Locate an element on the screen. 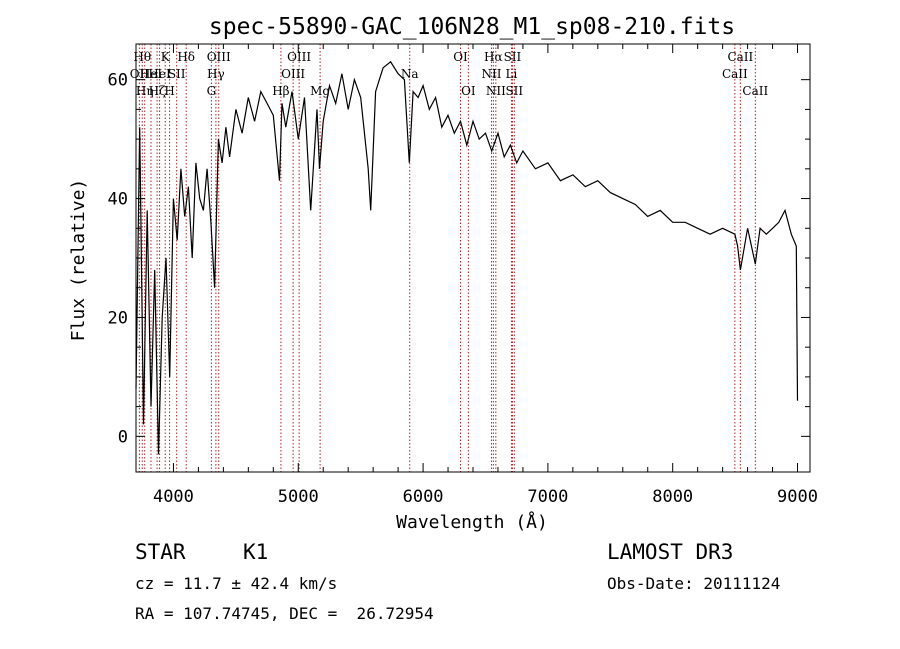  survey-name: LAMOST DR3 is located at coordinates (670, 552).